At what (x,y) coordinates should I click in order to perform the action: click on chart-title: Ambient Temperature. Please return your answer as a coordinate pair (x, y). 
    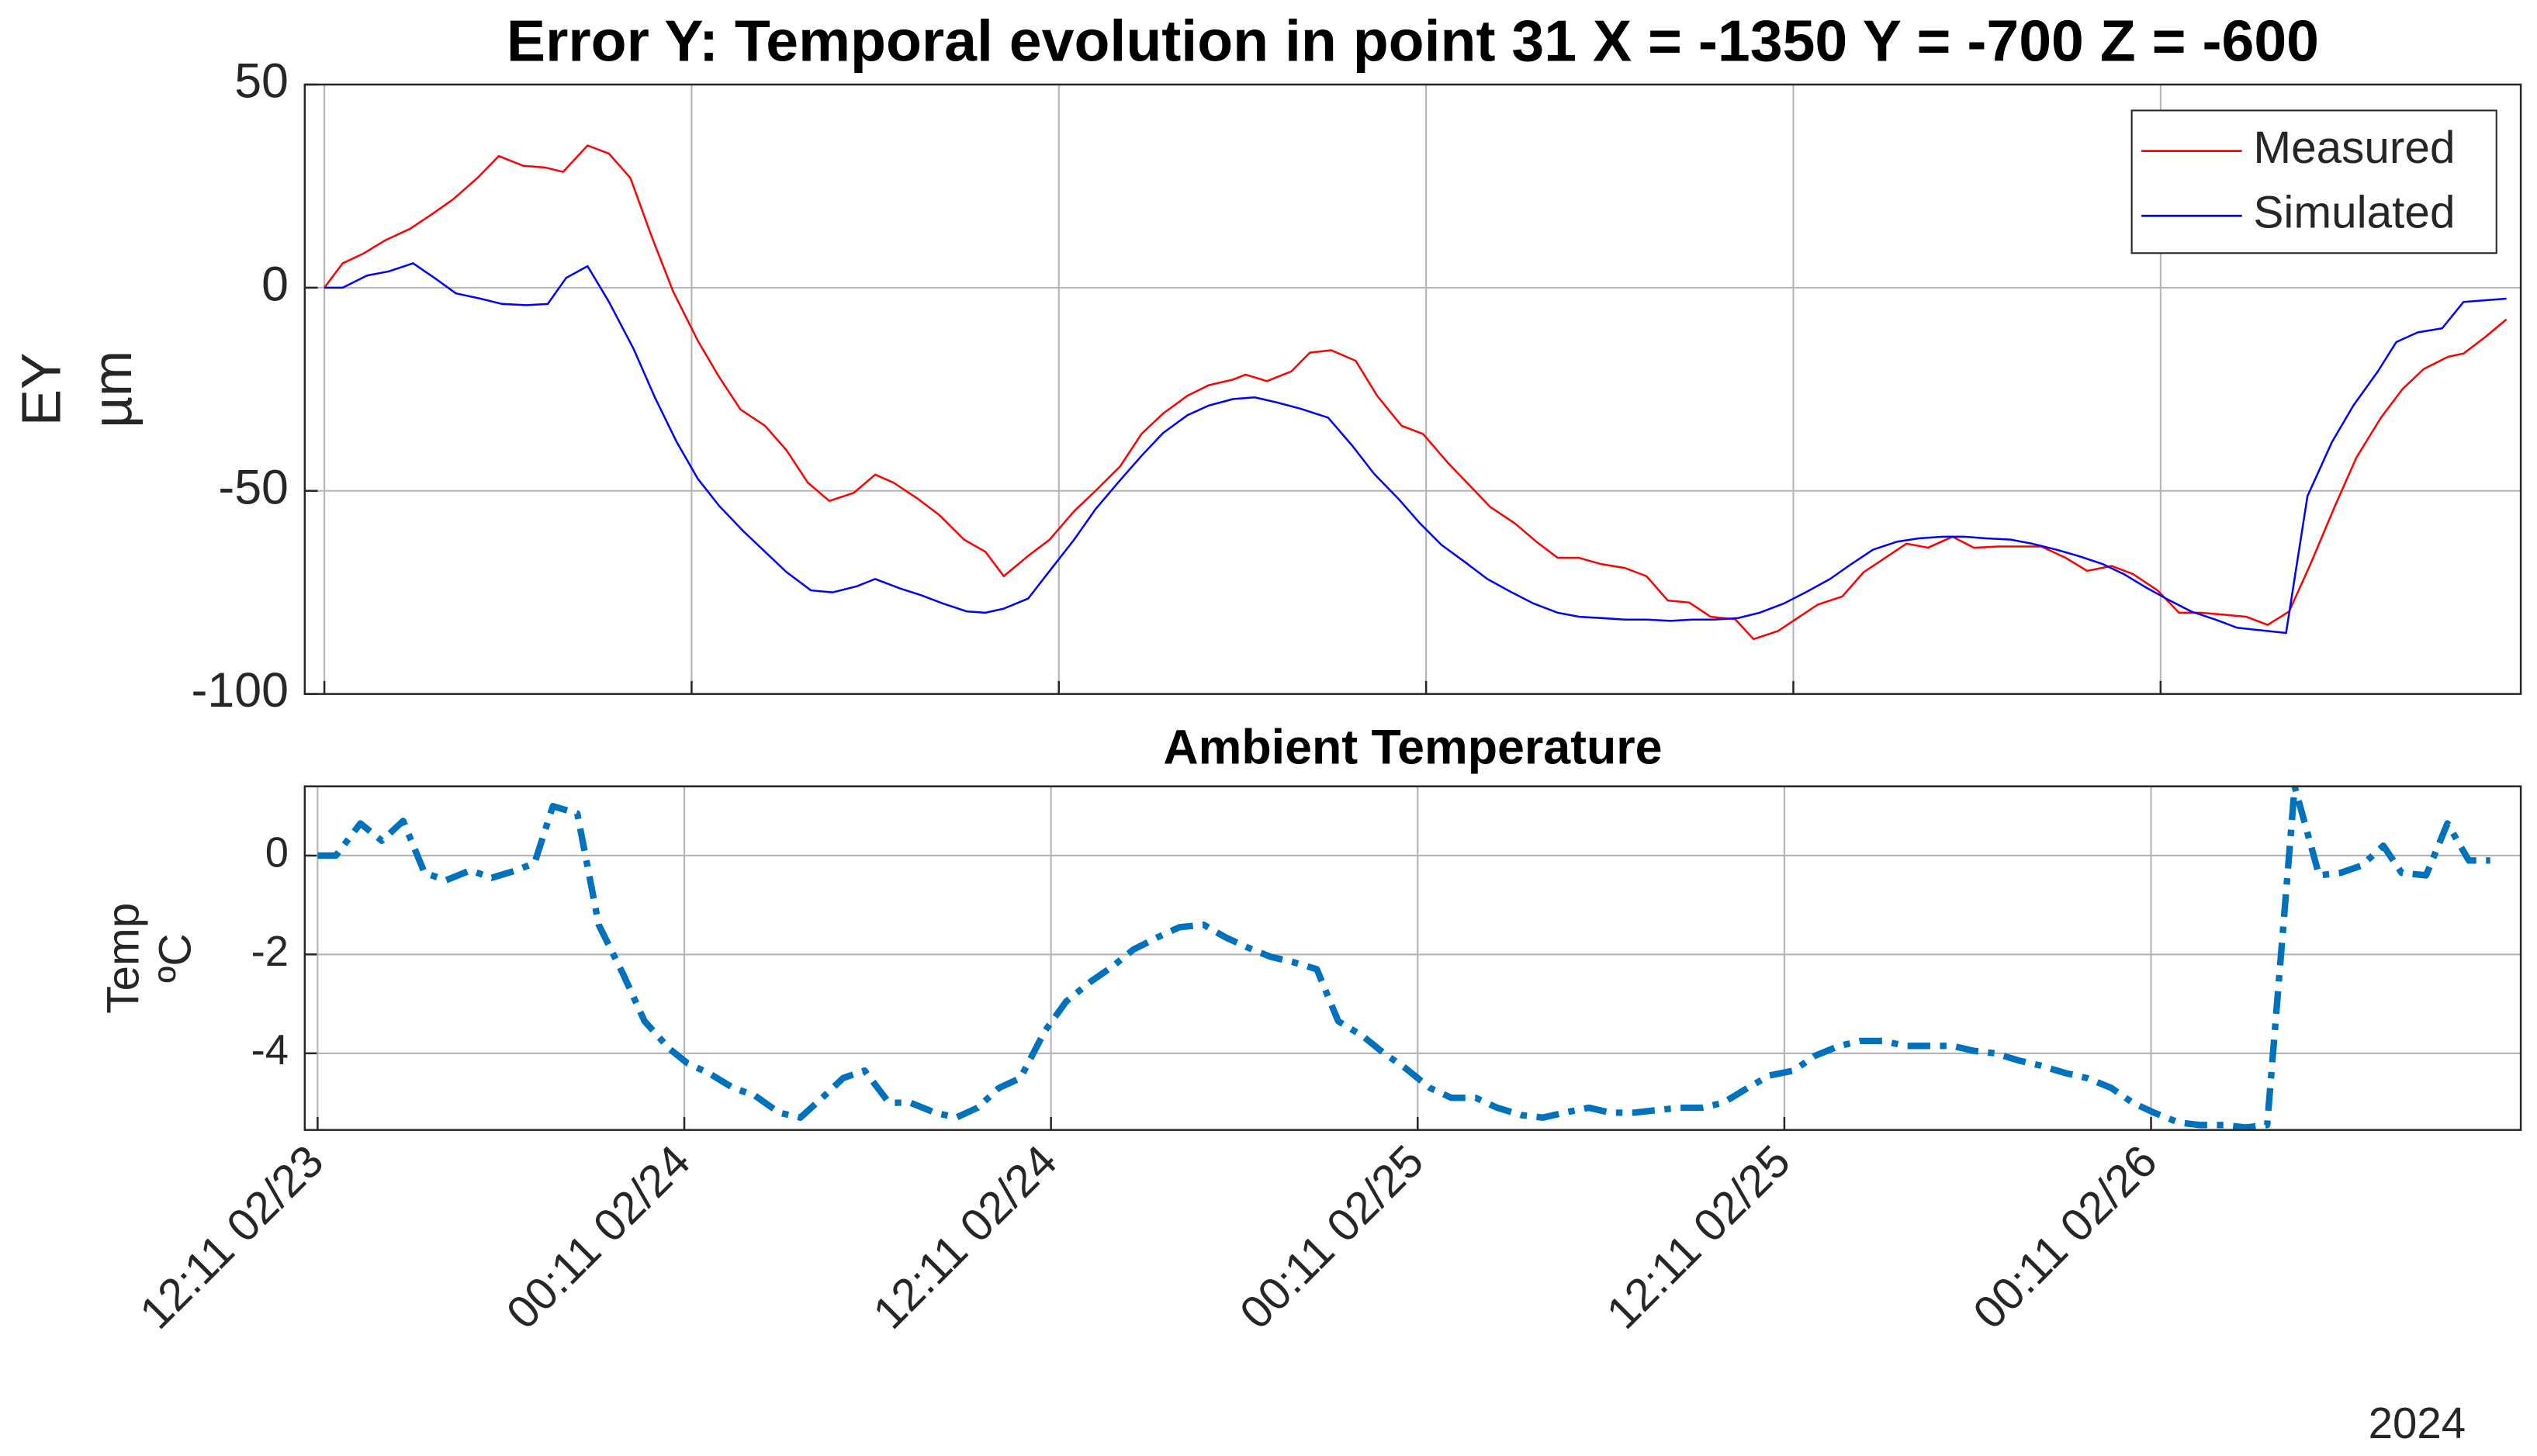
    Looking at the image, I should click on (1412, 747).